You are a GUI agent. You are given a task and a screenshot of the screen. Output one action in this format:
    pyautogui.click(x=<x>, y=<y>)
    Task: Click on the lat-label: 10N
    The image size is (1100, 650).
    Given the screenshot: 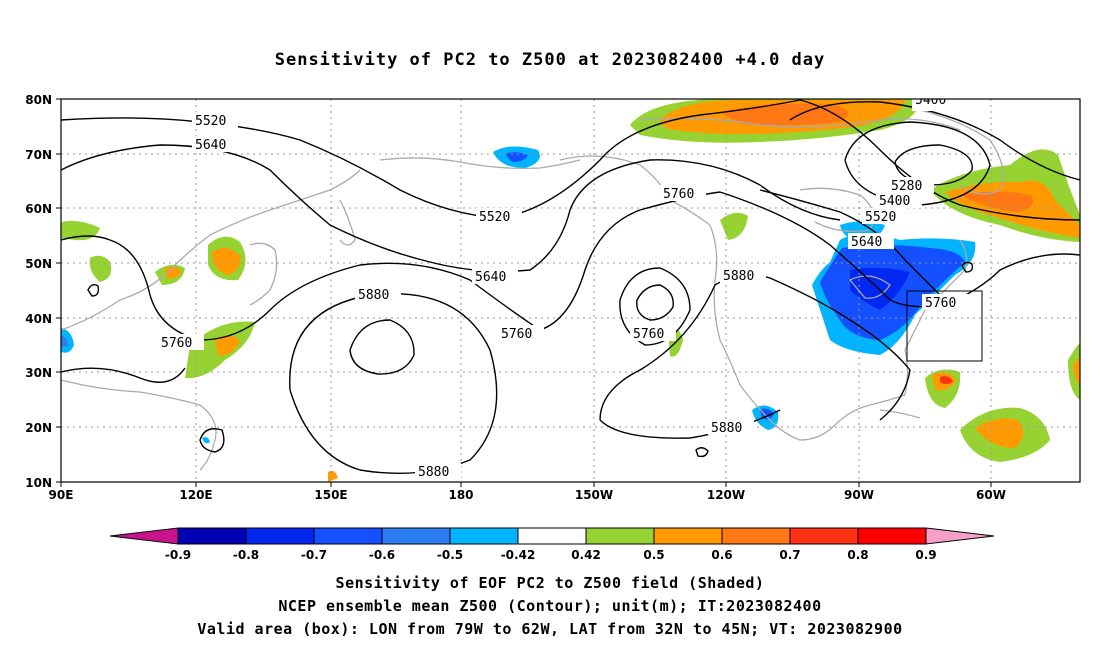 What is the action you would take?
    pyautogui.click(x=38, y=483)
    